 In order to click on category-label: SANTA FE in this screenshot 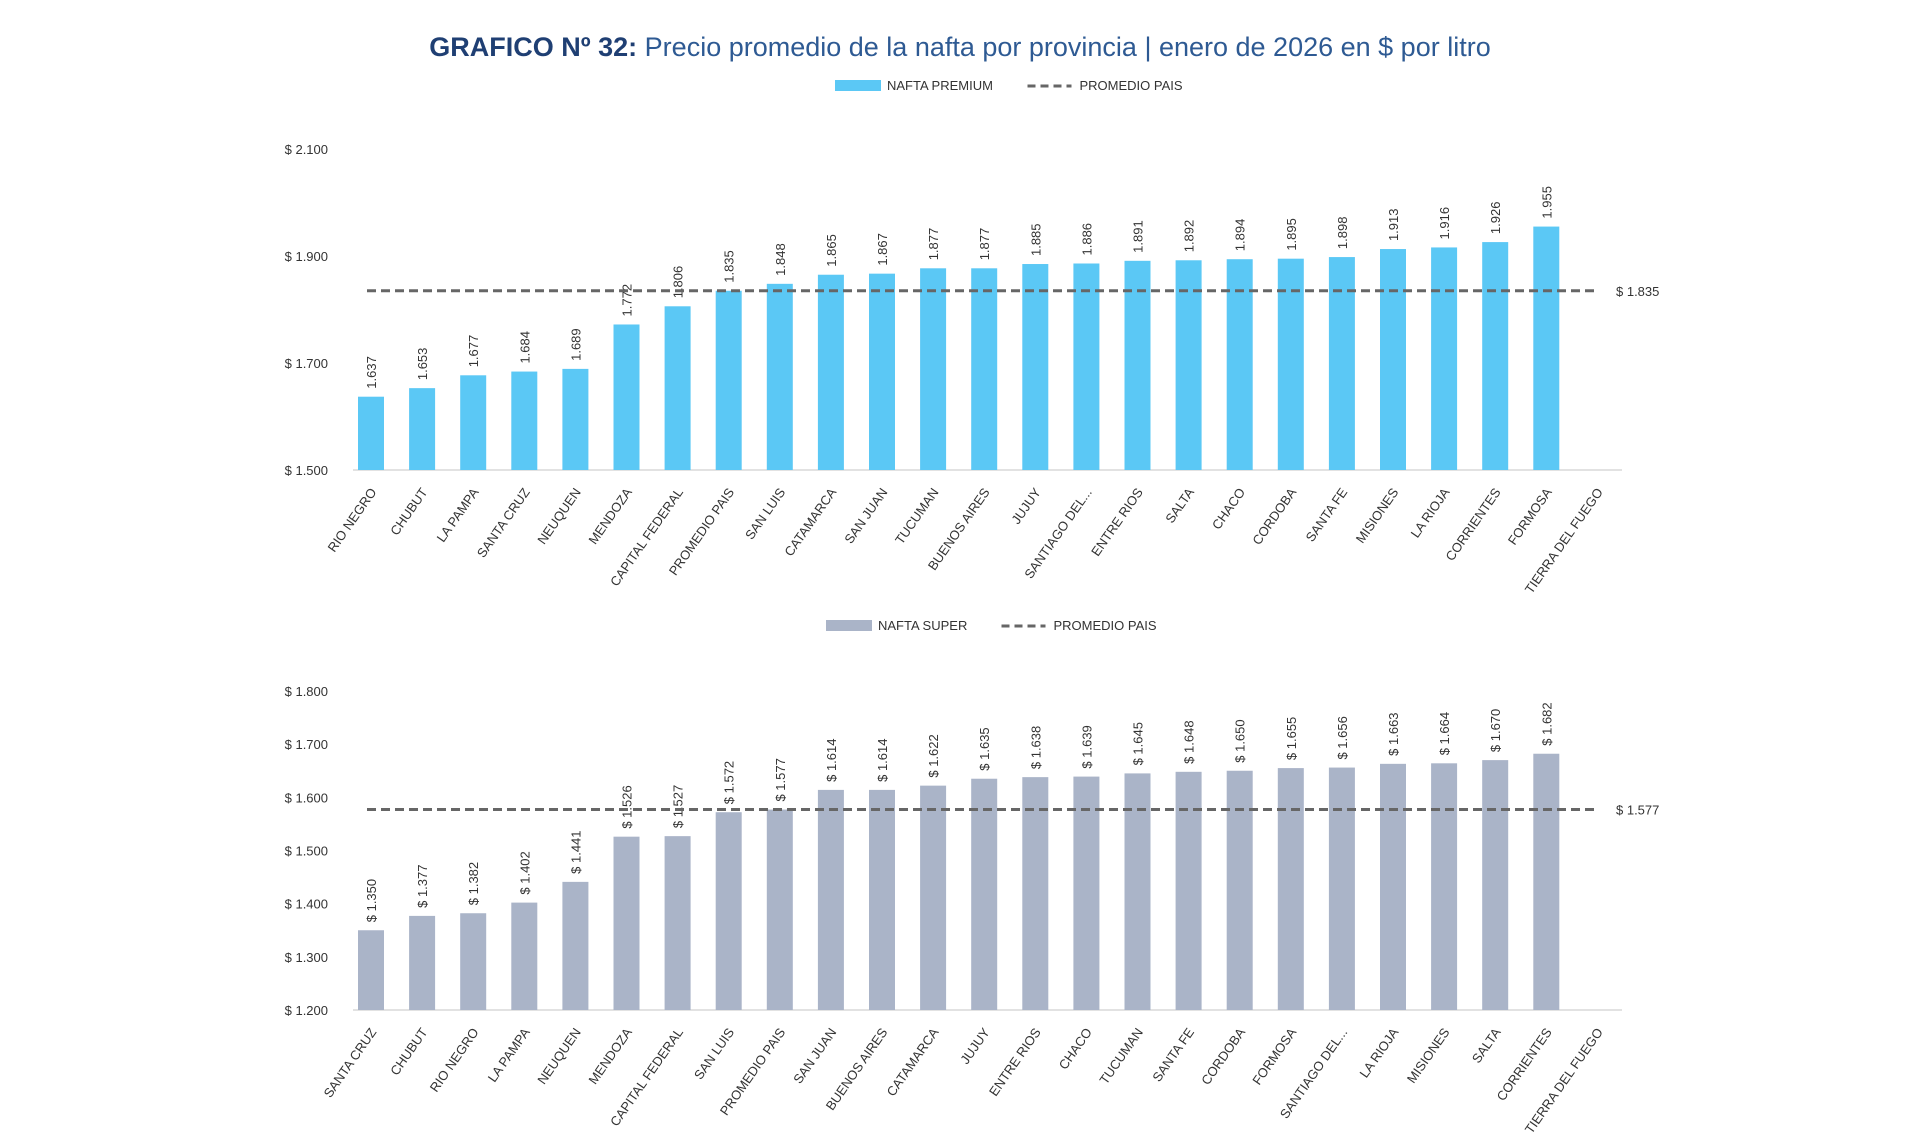, I will do `click(1327, 515)`.